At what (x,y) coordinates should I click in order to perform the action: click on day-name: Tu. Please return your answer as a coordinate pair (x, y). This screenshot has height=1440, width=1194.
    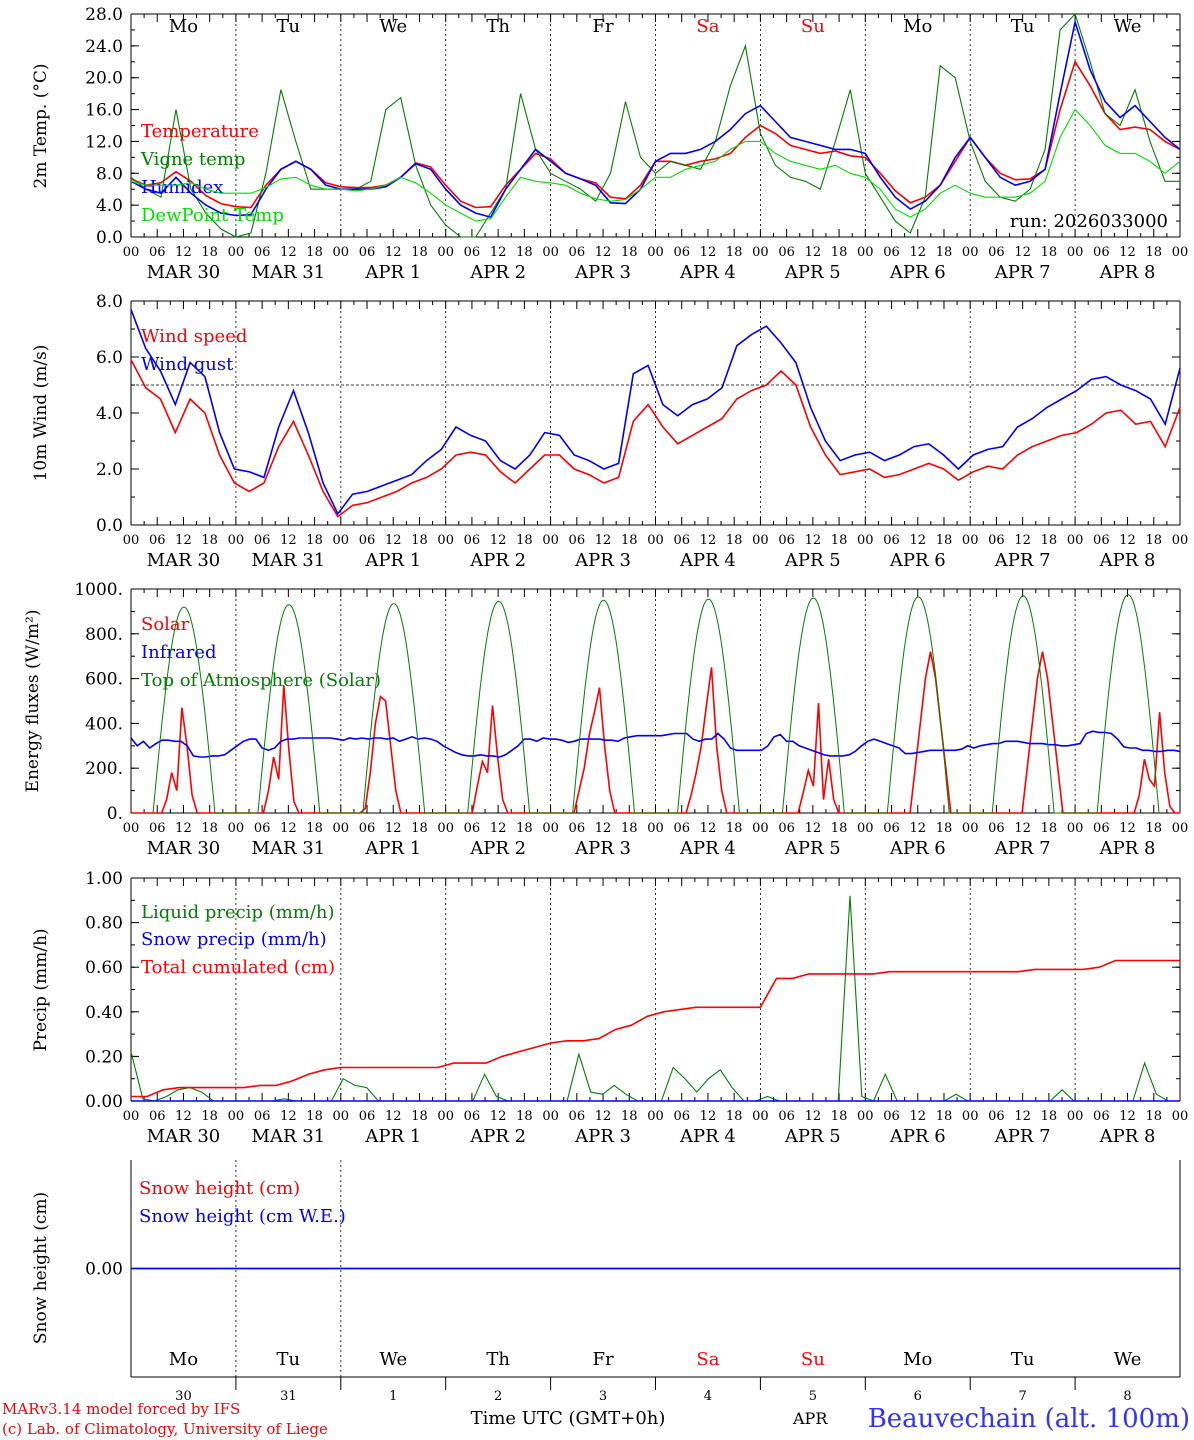
    Looking at the image, I should click on (289, 26).